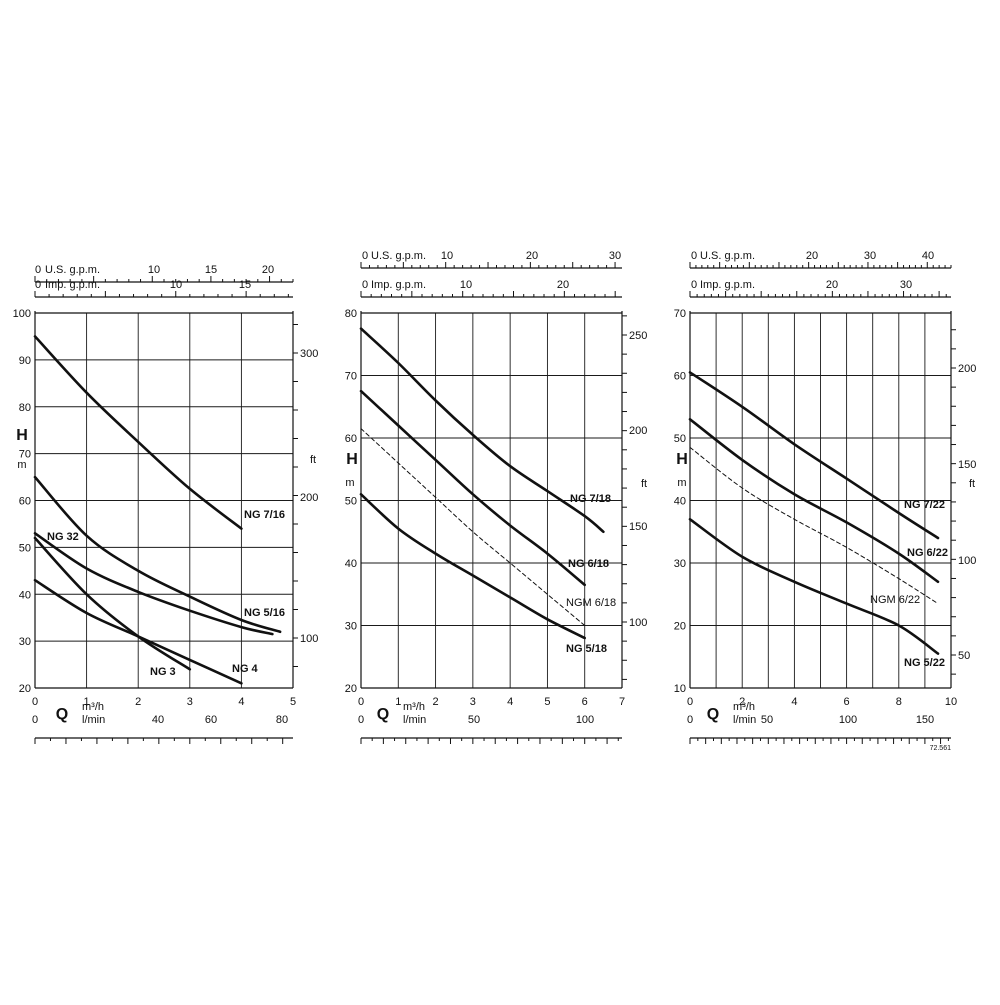 The image size is (1000, 1005). What do you see at coordinates (899, 702) in the screenshot?
I see `x-tick-label: 8` at bounding box center [899, 702].